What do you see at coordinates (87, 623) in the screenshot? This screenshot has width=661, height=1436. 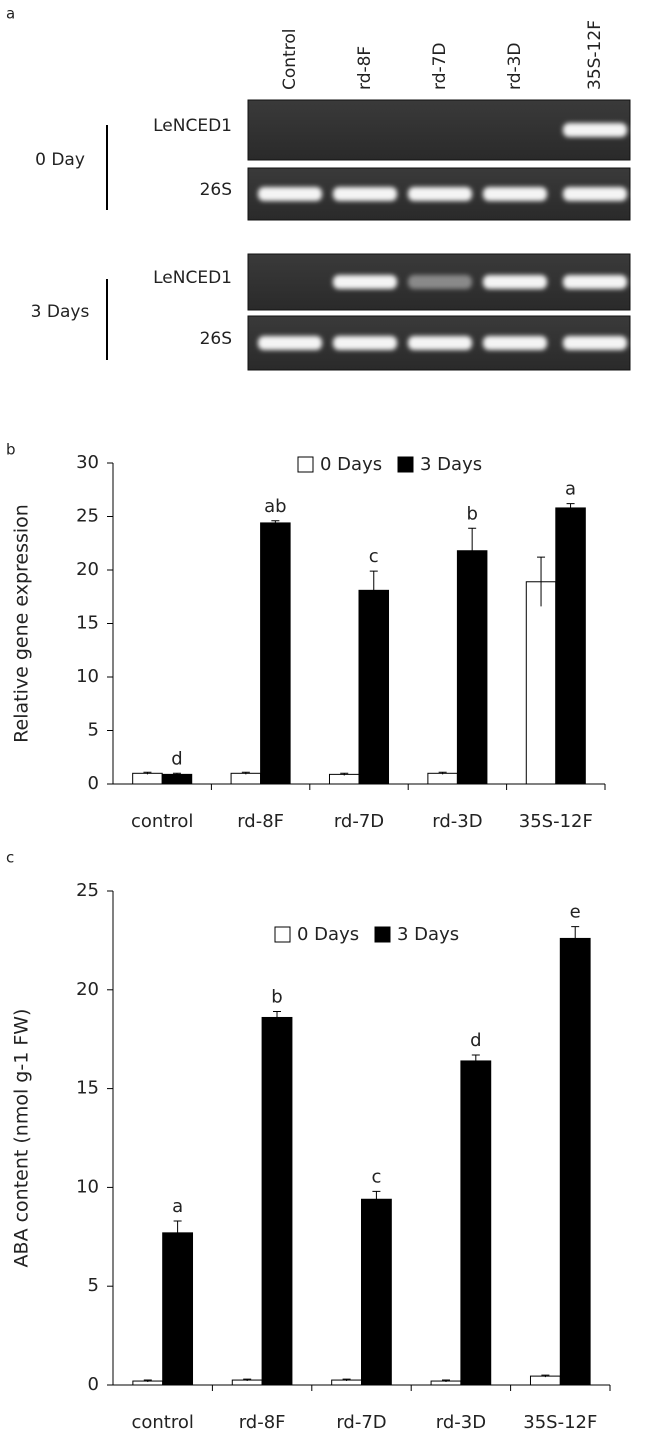 I see `y-tick-label: 15` at bounding box center [87, 623].